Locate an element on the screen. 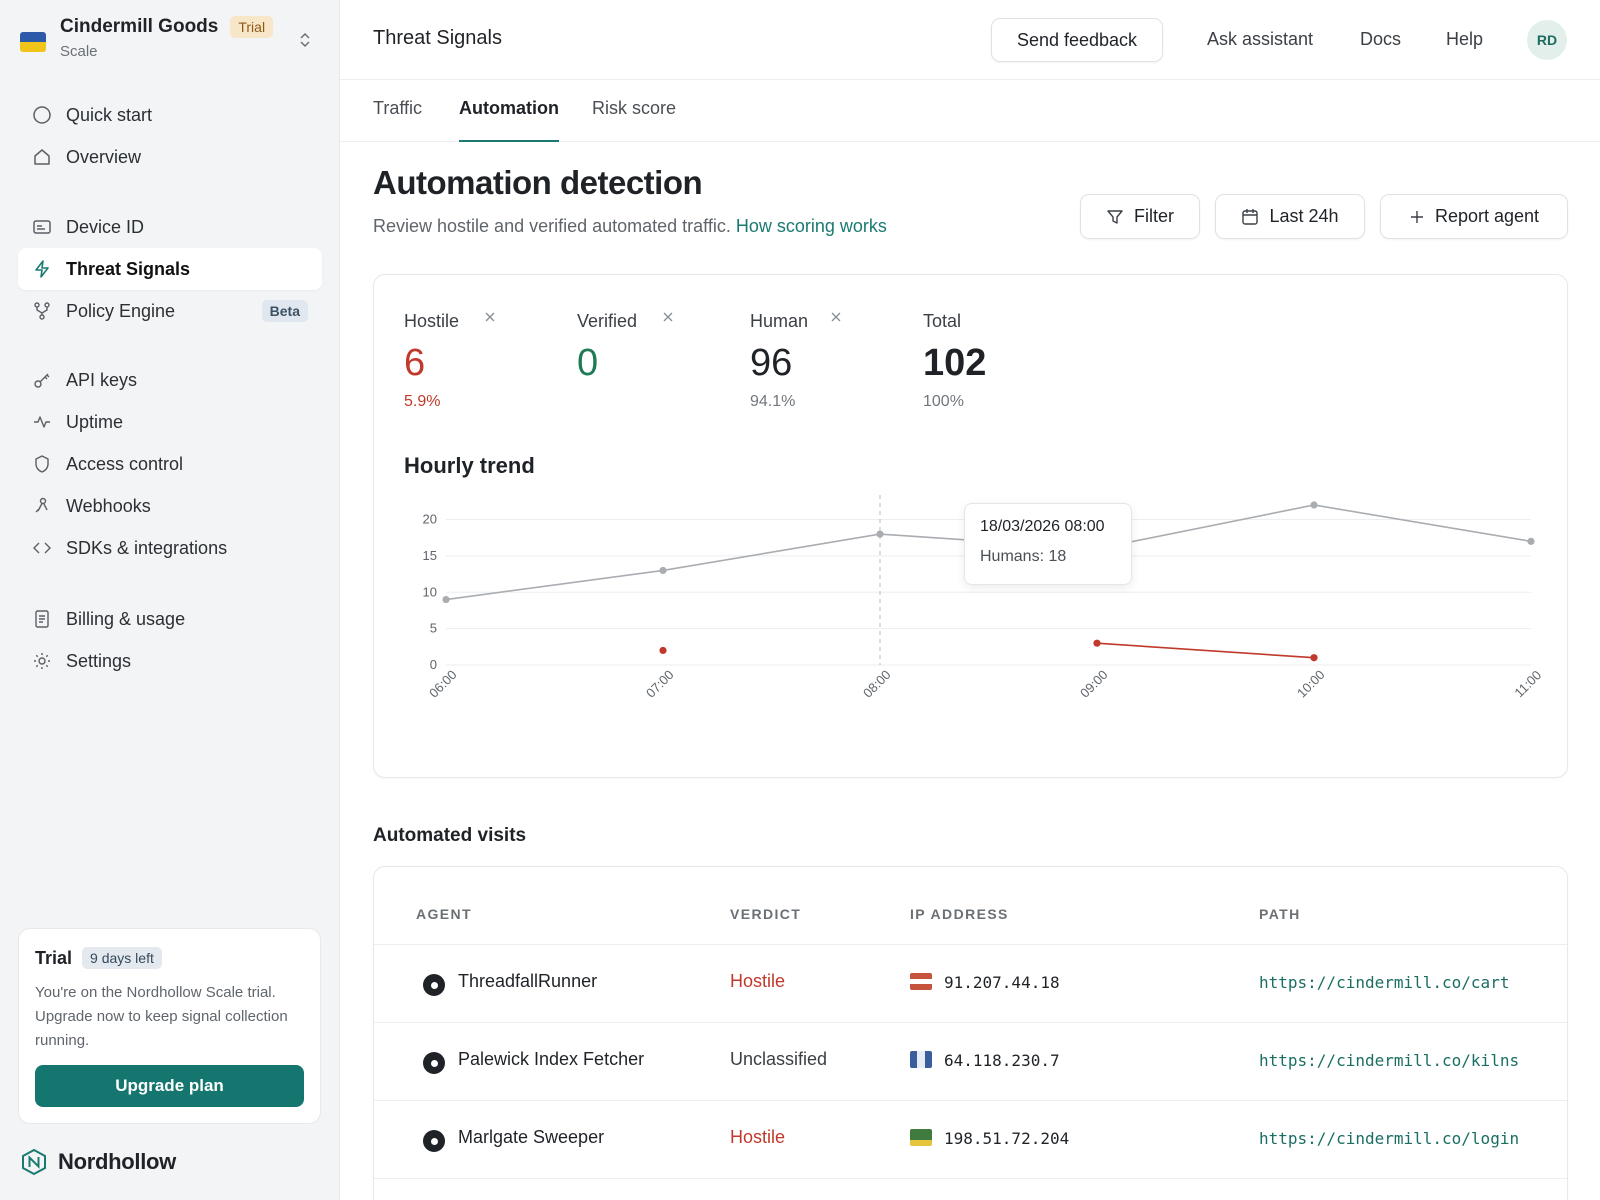  stat-label: Total is located at coordinates (942, 321).